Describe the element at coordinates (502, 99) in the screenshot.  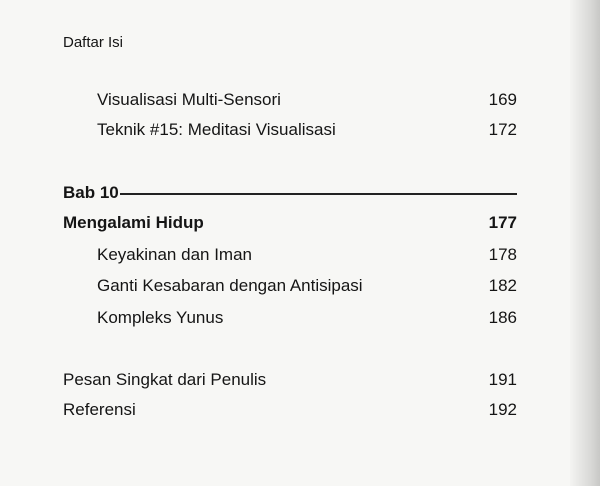
I see `toc-entry-page: 169` at that location.